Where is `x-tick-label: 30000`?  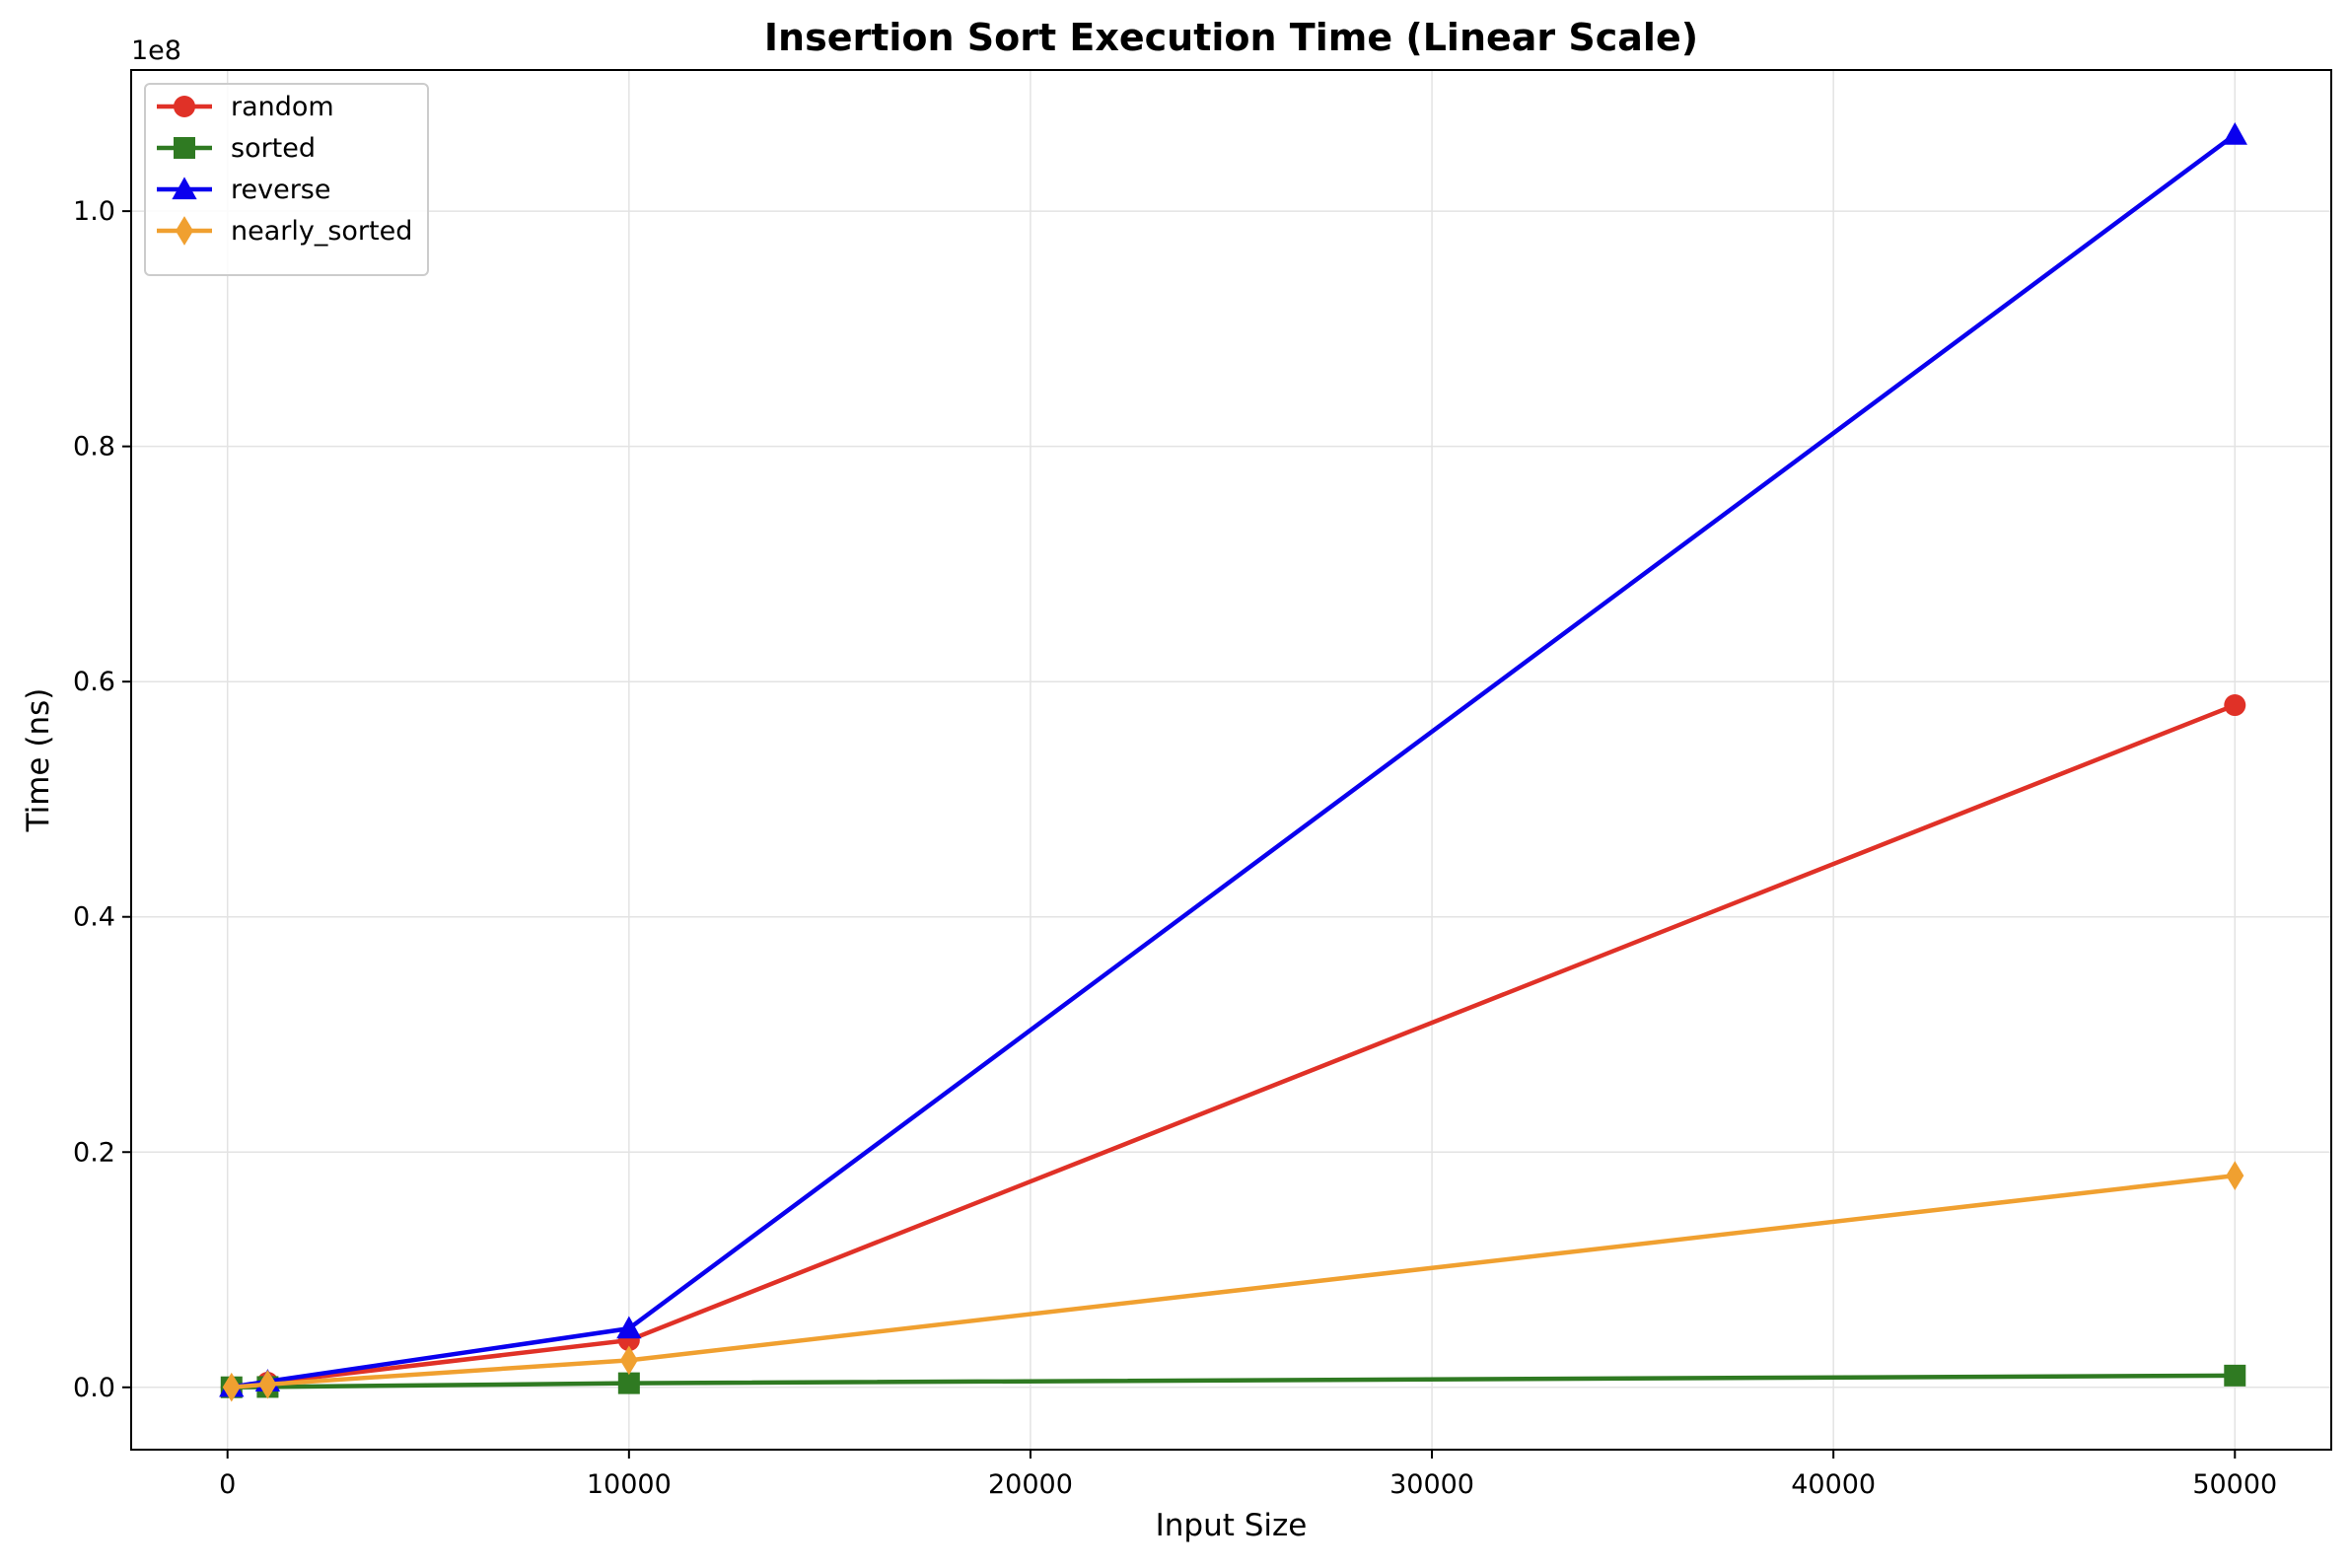 x-tick-label: 30000 is located at coordinates (1431, 1484).